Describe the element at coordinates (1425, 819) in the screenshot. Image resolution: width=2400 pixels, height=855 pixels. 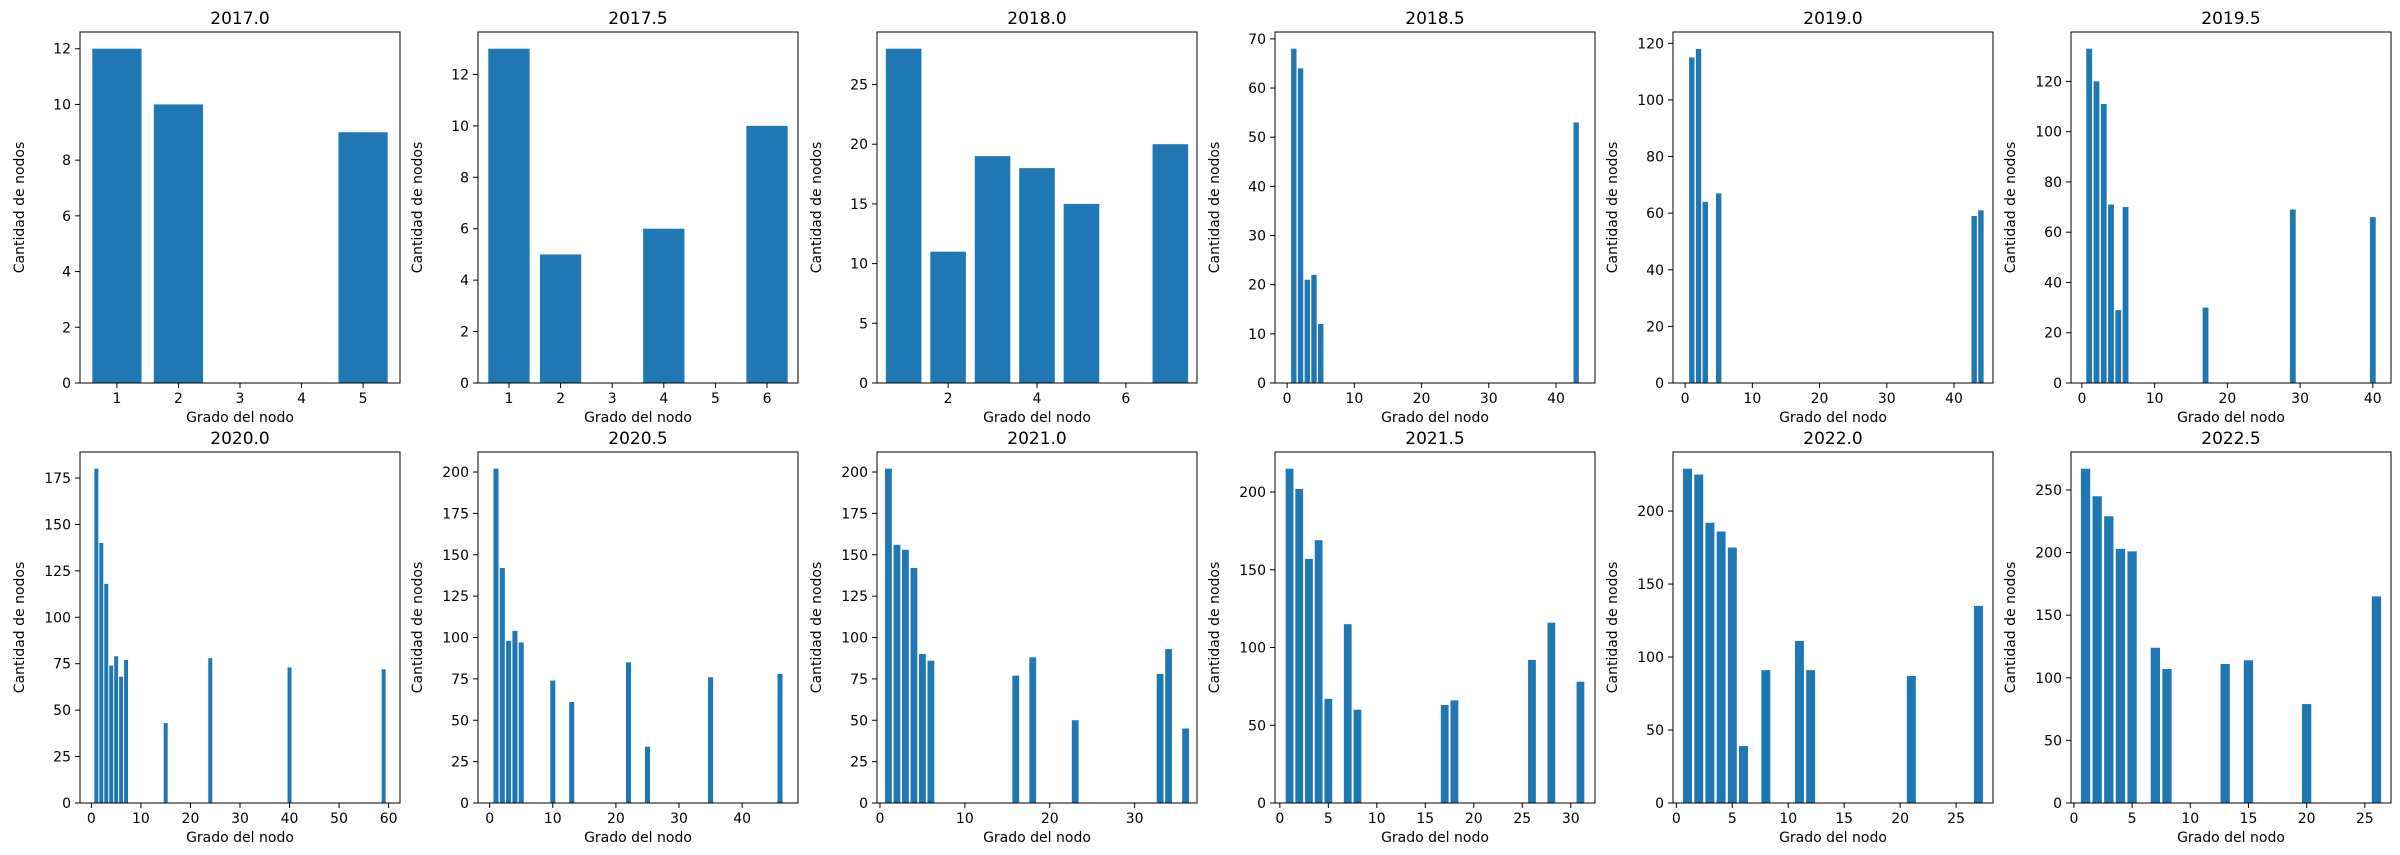
I see `x-tick-label: 15` at that location.